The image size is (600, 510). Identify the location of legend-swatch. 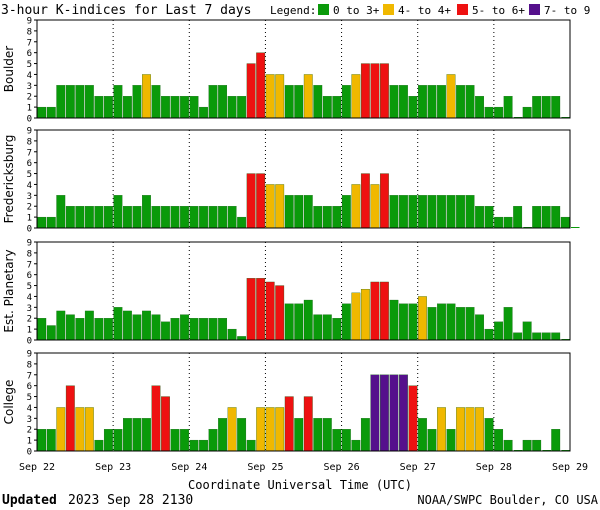
(534, 9).